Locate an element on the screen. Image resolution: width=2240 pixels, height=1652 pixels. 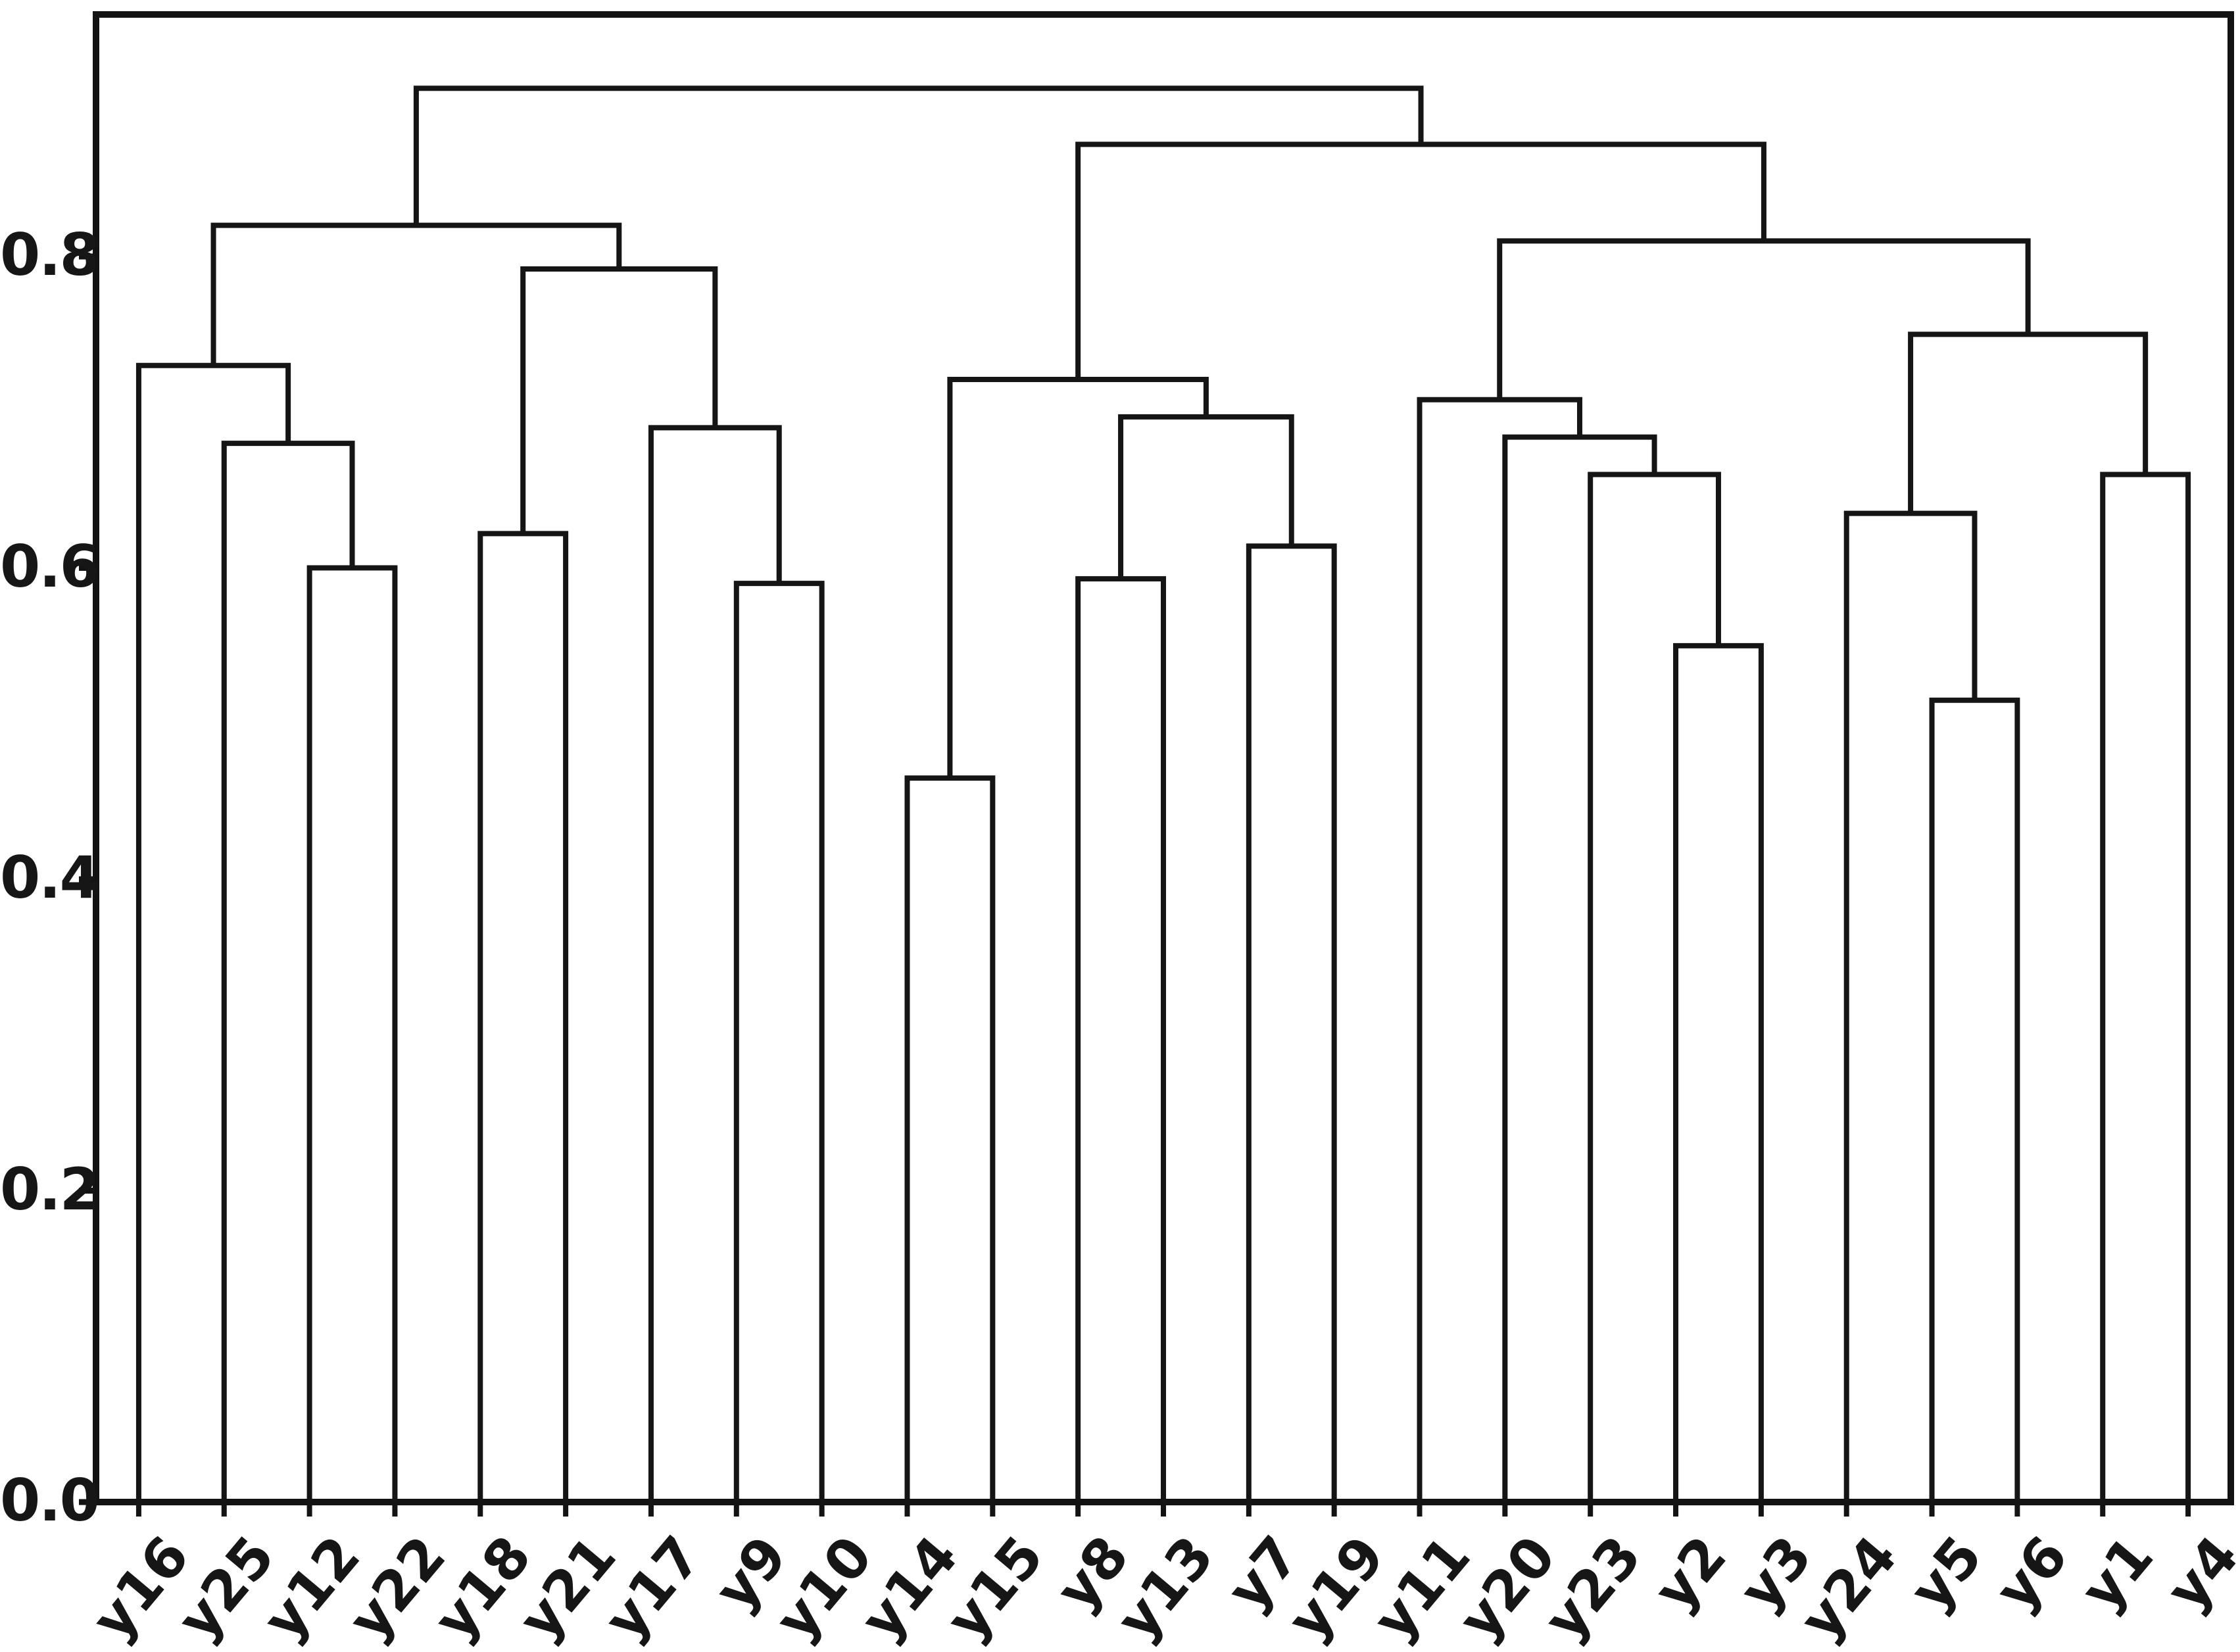
y-tick-label: 0.0 is located at coordinates (50, 1501).